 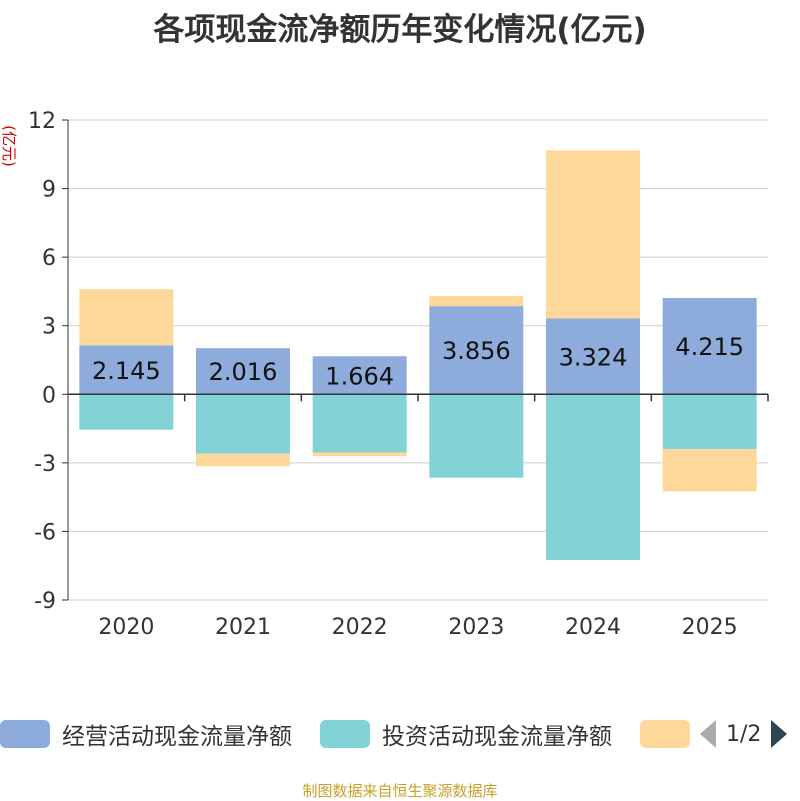 What do you see at coordinates (45, 464) in the screenshot?
I see `y-tick-label: -3` at bounding box center [45, 464].